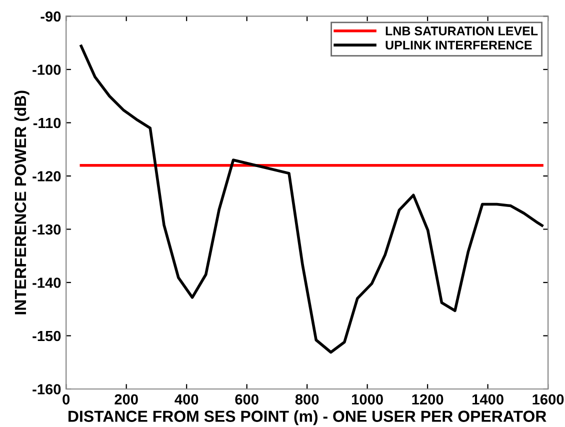 The width and height of the screenshot is (565, 427). I want to click on x-tick-label: 0, so click(66, 399).